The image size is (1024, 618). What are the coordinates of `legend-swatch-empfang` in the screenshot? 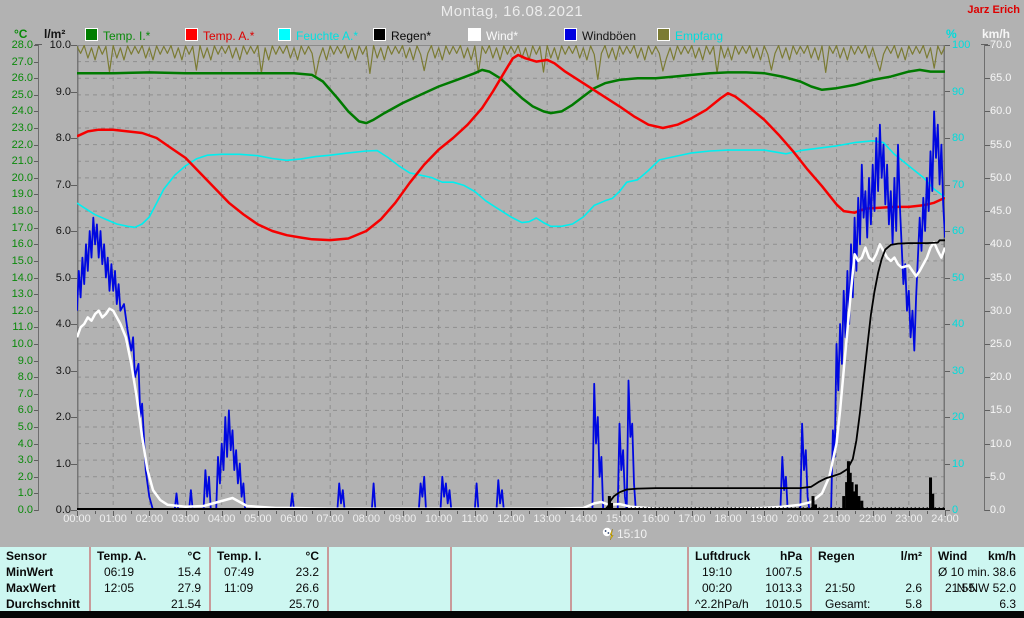 It's located at (663, 34).